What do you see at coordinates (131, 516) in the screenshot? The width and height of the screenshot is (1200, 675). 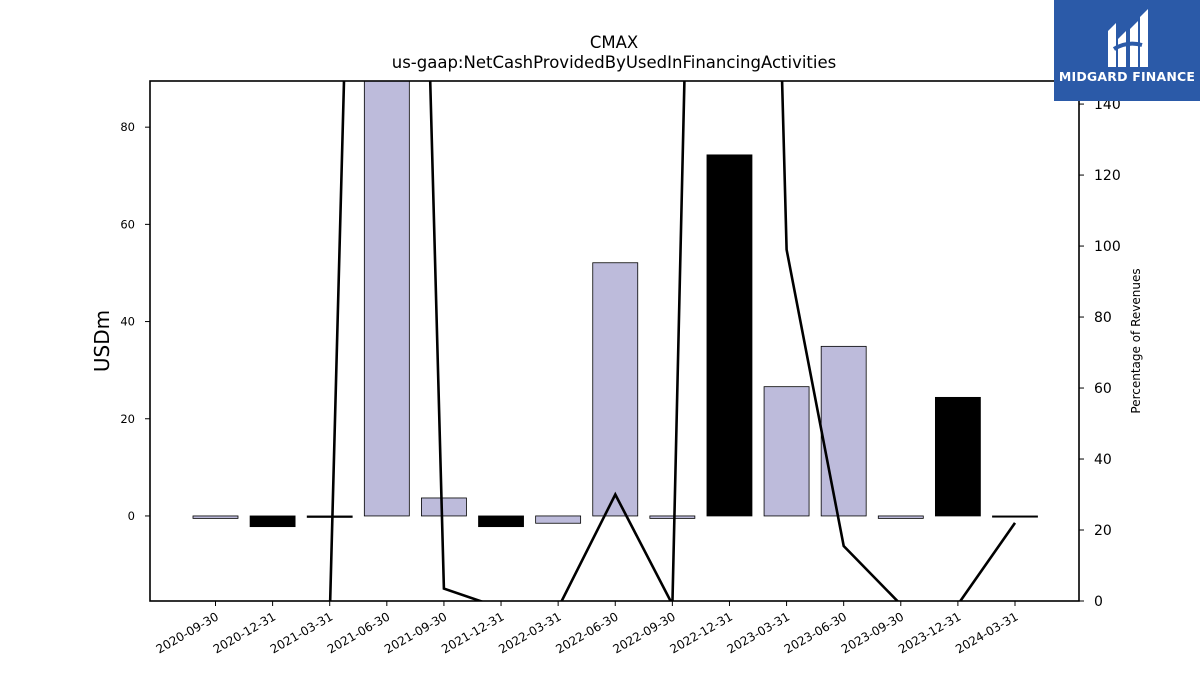 I see `y-tick-label: 0` at bounding box center [131, 516].